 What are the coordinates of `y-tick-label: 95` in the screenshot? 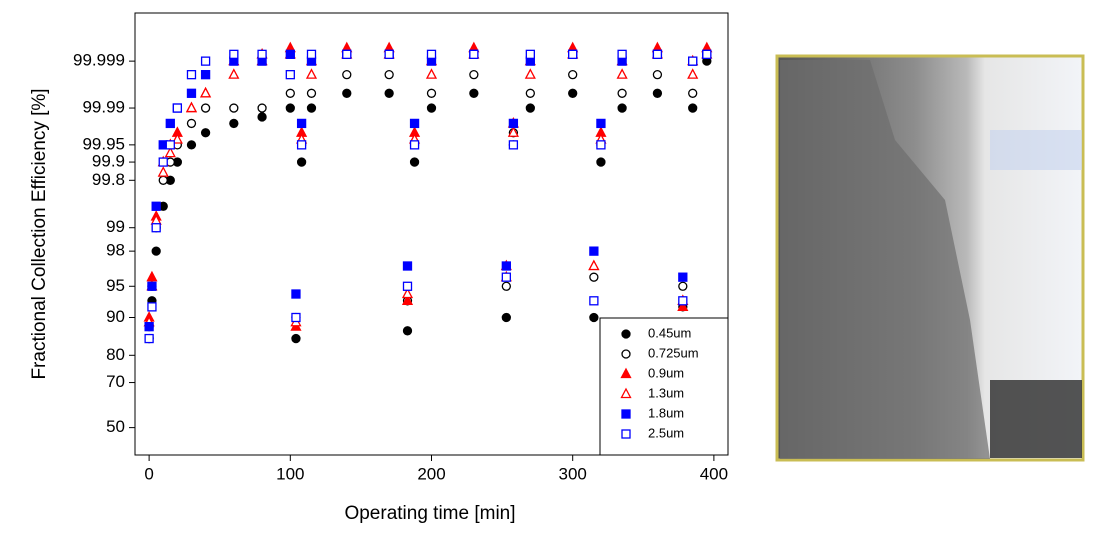 It's located at (115, 285).